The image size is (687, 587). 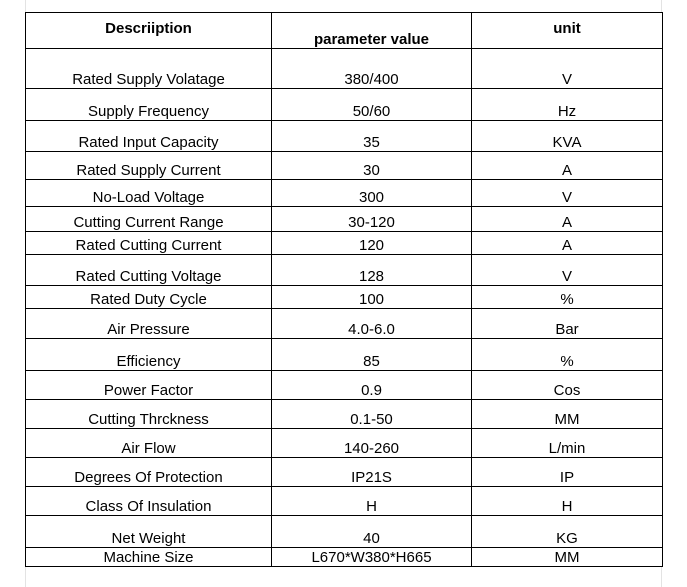 I want to click on value-cell: 50/60, so click(x=371, y=104).